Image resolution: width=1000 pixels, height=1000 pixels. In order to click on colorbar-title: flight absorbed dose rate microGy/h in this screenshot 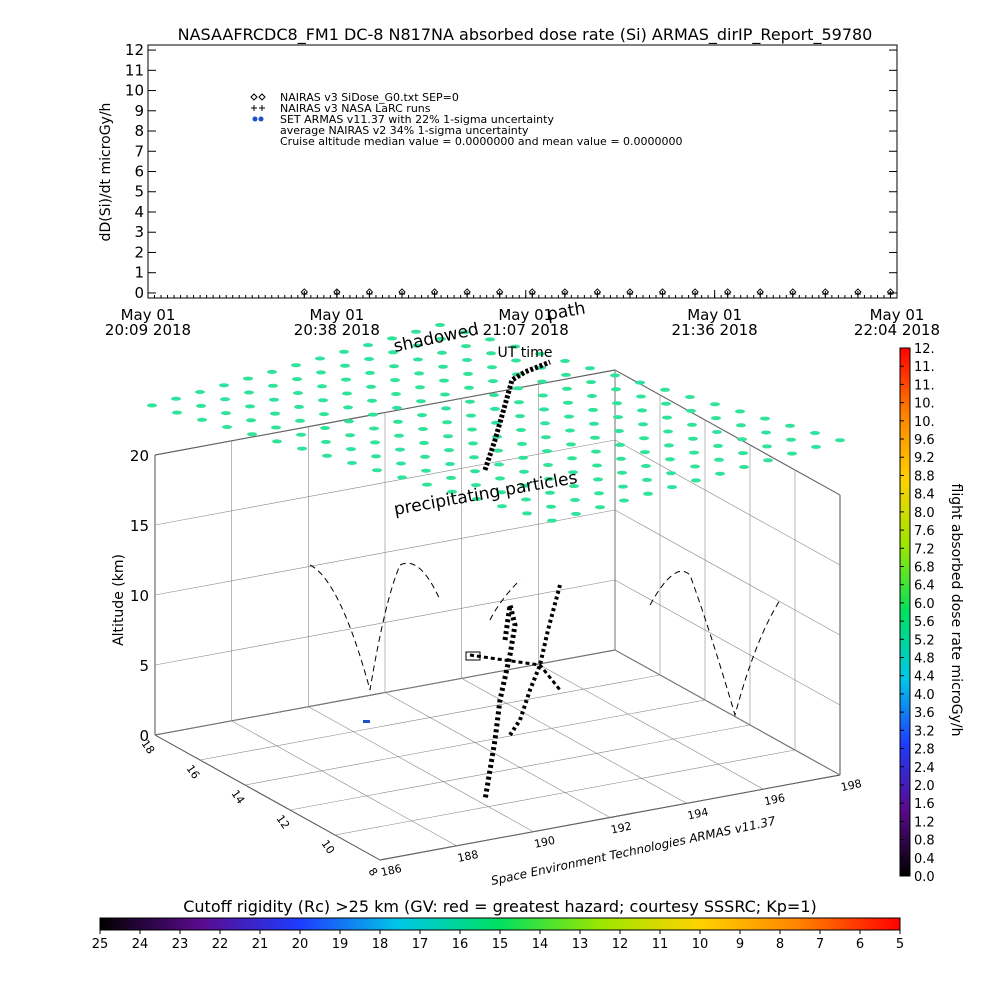, I will do `click(956, 610)`.